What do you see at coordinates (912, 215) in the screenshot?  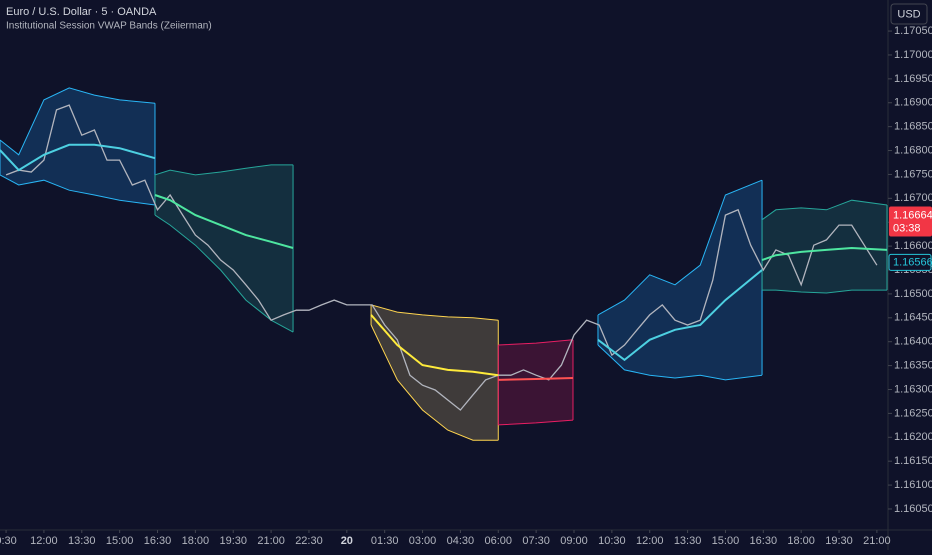 I see `last-price-label: 1.16664` at bounding box center [912, 215].